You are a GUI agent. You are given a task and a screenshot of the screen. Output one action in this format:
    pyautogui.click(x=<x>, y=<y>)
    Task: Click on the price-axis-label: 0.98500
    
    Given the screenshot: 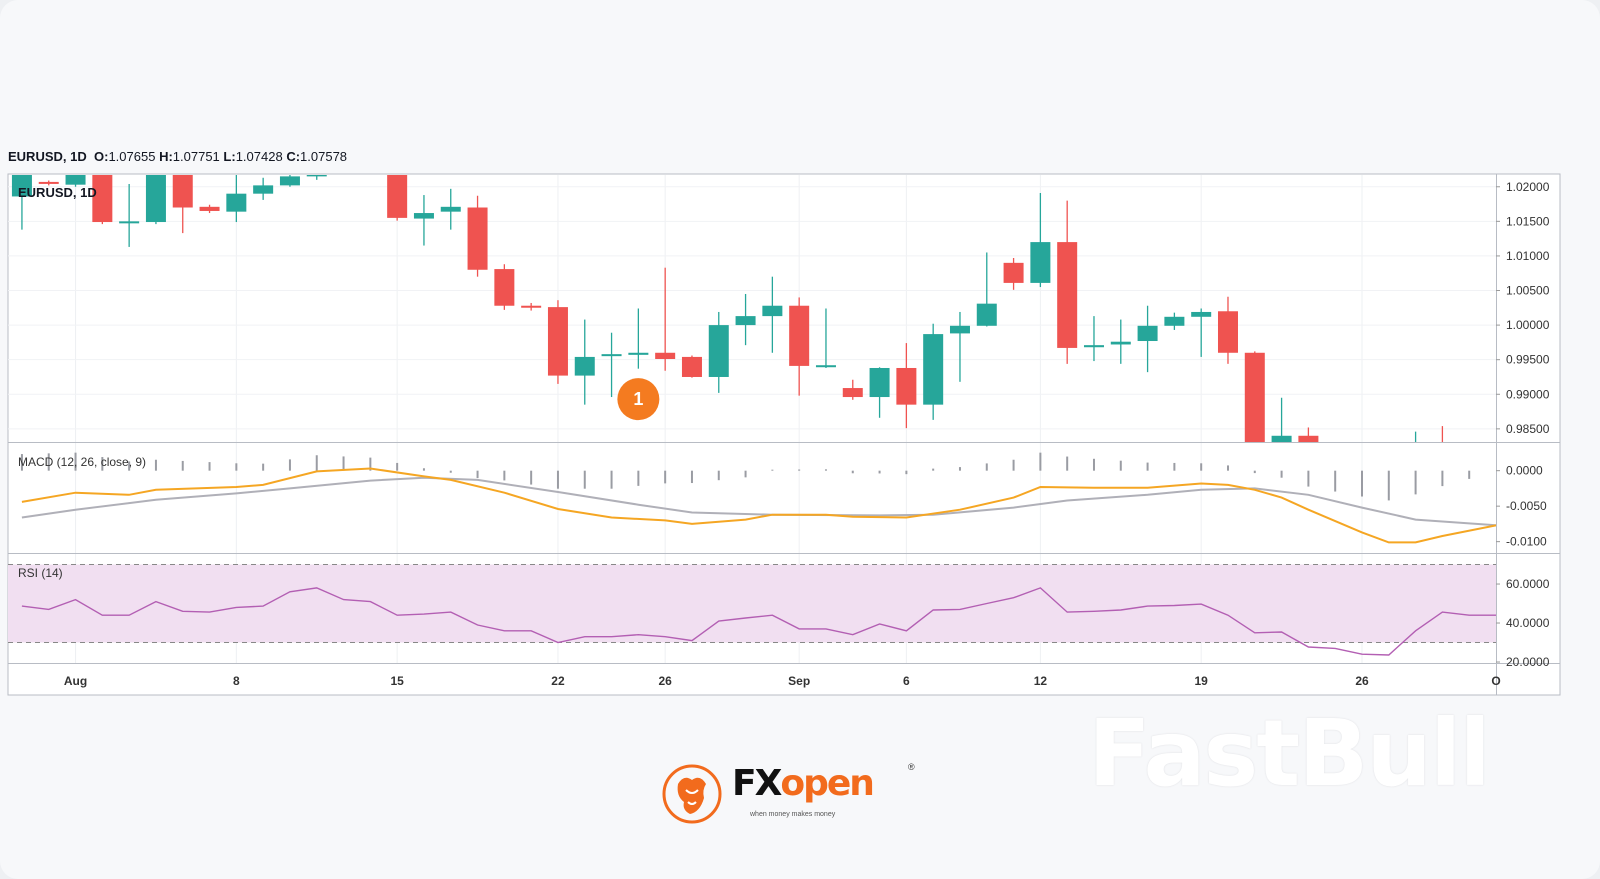 What is the action you would take?
    pyautogui.click(x=1528, y=429)
    